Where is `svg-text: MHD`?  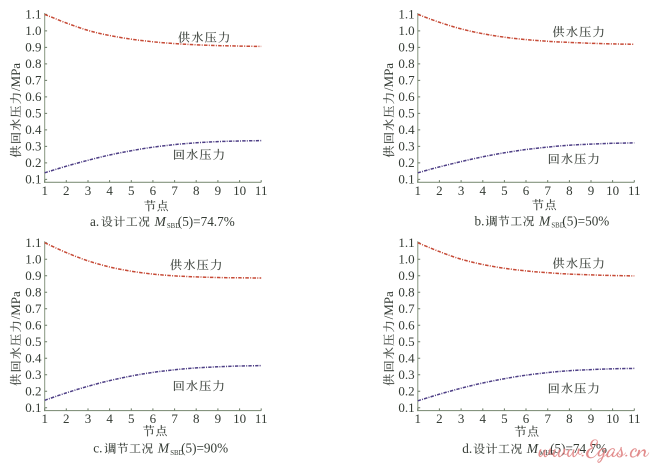
svg-text: MHD is located at coordinates (547, 453).